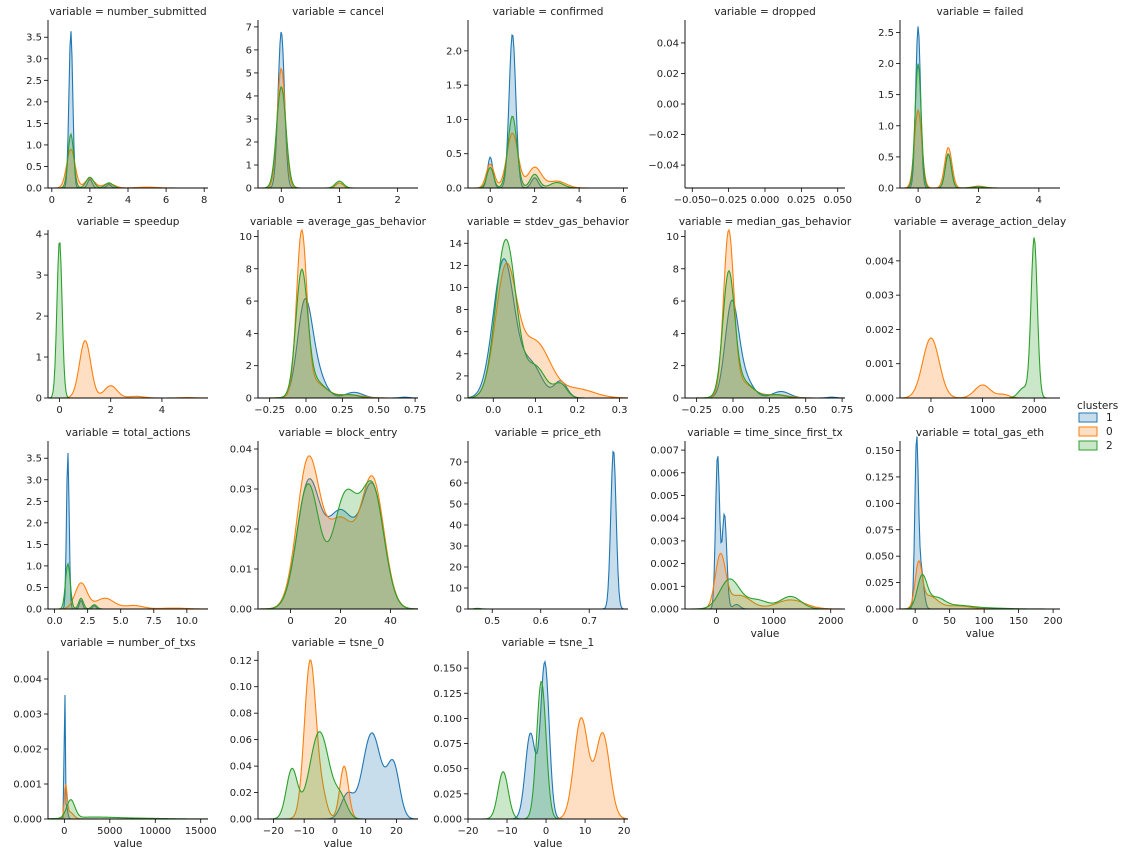 Image resolution: width=1123 pixels, height=856 pixels. I want to click on y-tick-label: 60, so click(455, 484).